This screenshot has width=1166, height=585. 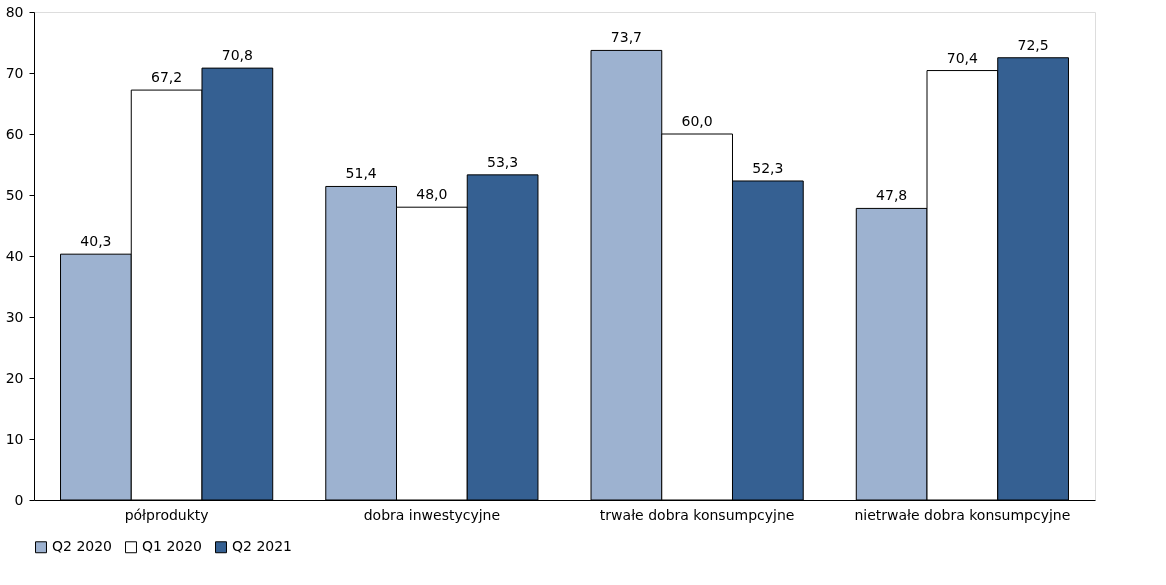 What do you see at coordinates (14, 255) in the screenshot?
I see `y-tick-label: 40` at bounding box center [14, 255].